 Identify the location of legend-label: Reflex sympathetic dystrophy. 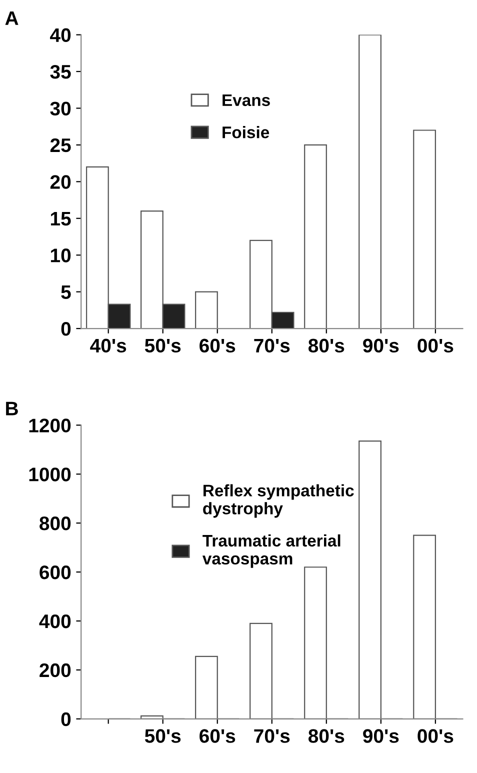
(278, 501).